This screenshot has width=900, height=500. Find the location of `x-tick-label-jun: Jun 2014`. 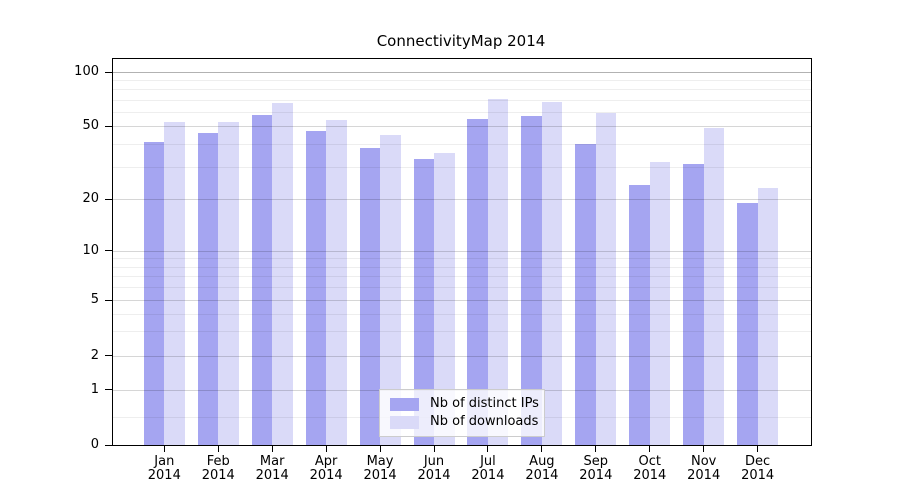

x-tick-label-jun: Jun 2014 is located at coordinates (434, 469).